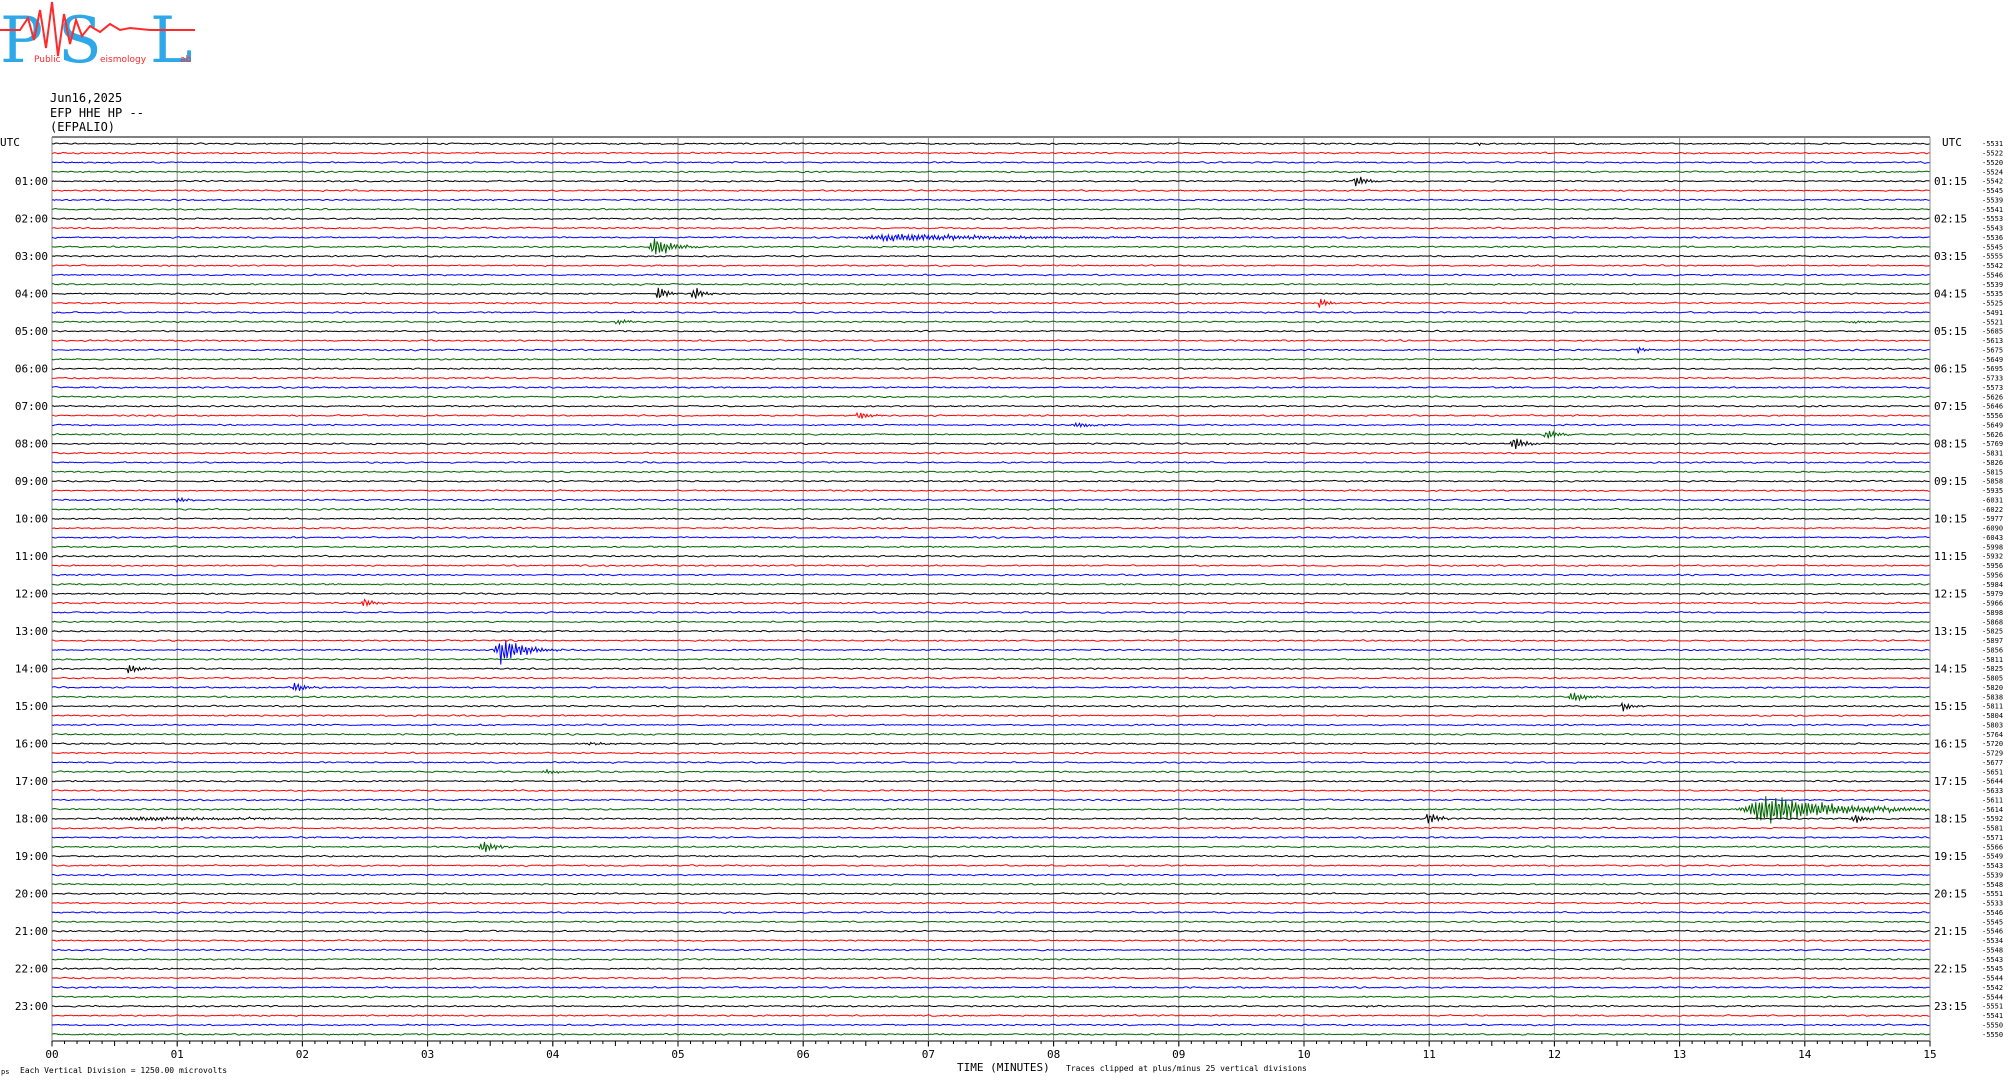  What do you see at coordinates (1992, 932) in the screenshot?
I see `trace-offset-label: -5546` at bounding box center [1992, 932].